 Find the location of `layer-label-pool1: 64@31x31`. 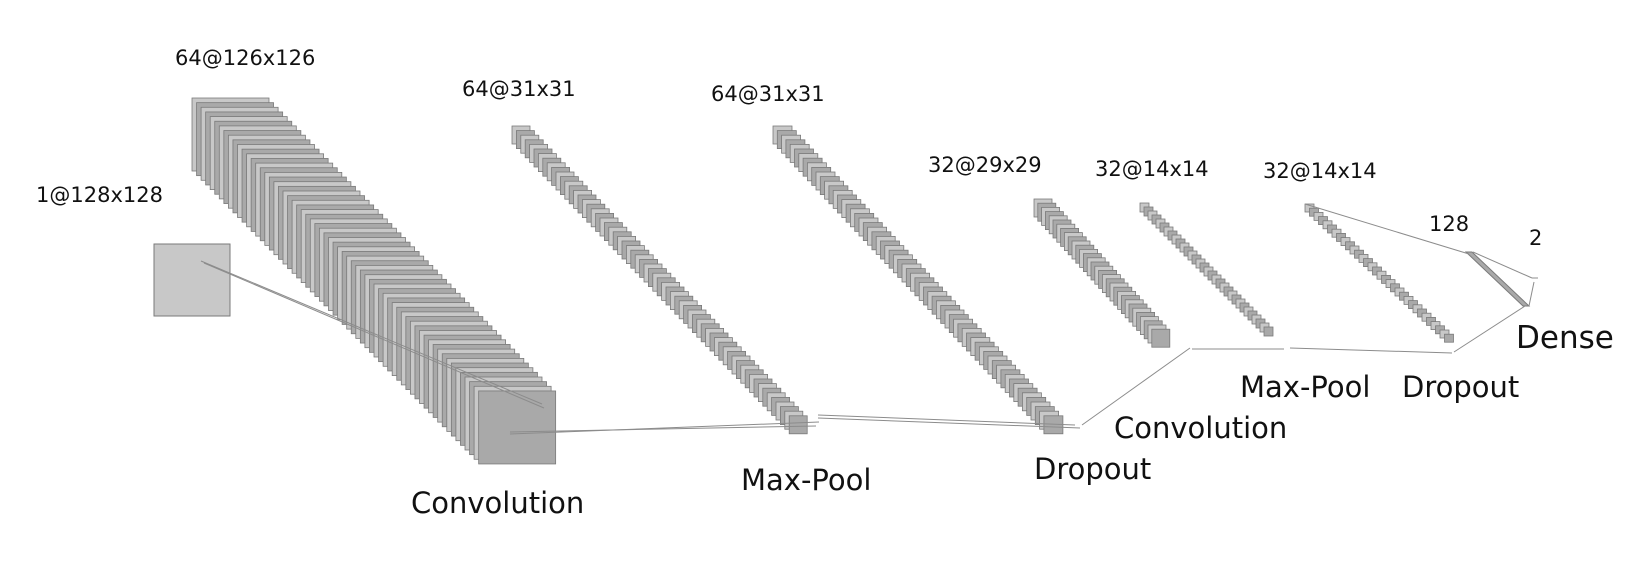

layer-label-pool1: 64@31x31 is located at coordinates (519, 89).